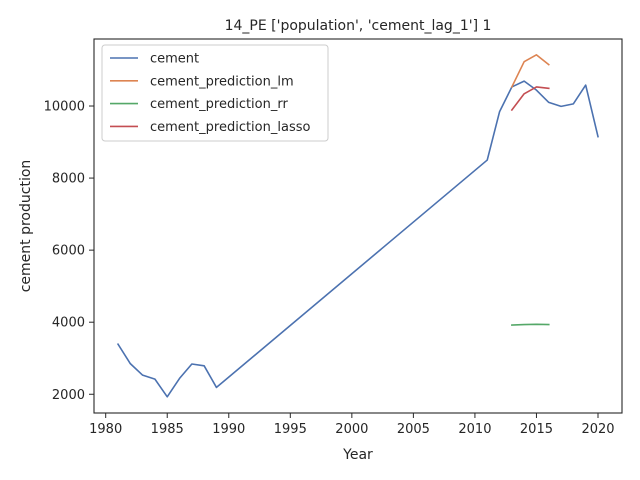 This screenshot has width=640, height=480. I want to click on x-tick-label: 1990, so click(228, 429).